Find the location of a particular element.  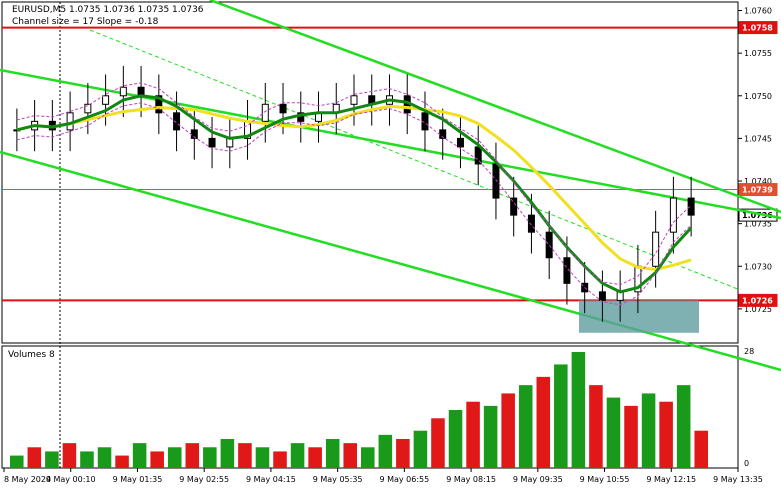

price-tick-label: 1.0745 is located at coordinates (758, 138).